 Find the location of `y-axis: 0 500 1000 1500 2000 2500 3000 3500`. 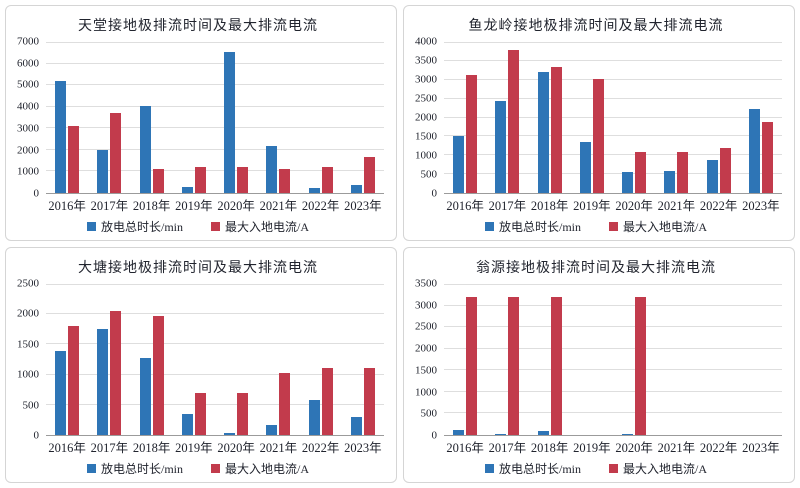

y-axis: 0 500 1000 1500 2000 2500 3000 3500 is located at coordinates (427, 359).